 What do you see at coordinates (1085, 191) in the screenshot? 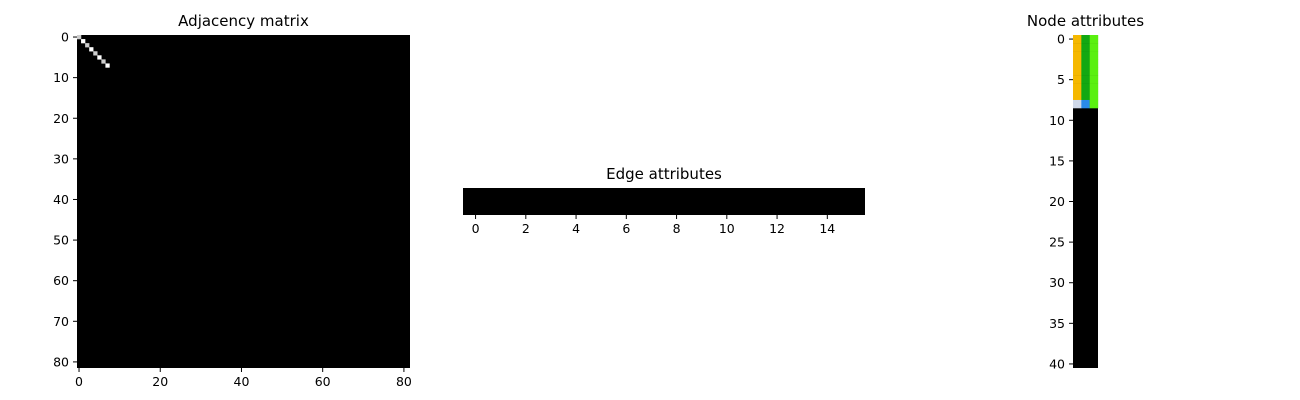
I see `node-attributes-panel: Node attributes 0 5 10 15 20 25 30 35 40` at bounding box center [1085, 191].